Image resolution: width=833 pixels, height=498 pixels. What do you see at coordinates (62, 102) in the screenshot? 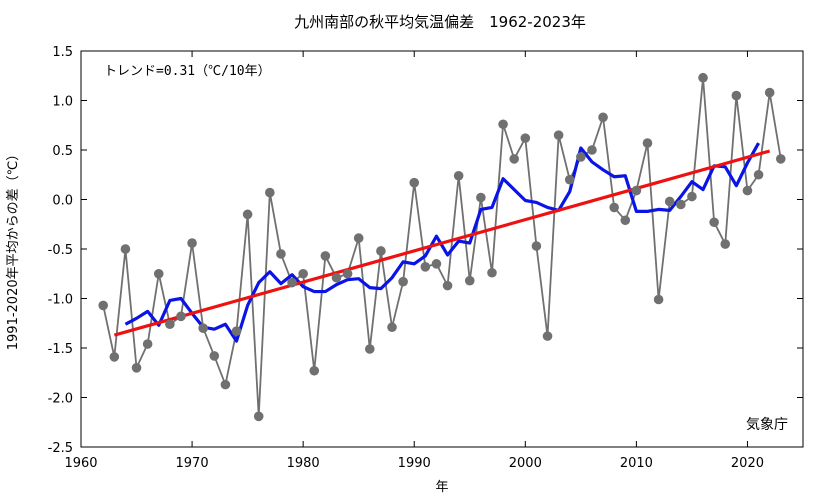
I see `y-tick-label: 1.0` at bounding box center [62, 102].